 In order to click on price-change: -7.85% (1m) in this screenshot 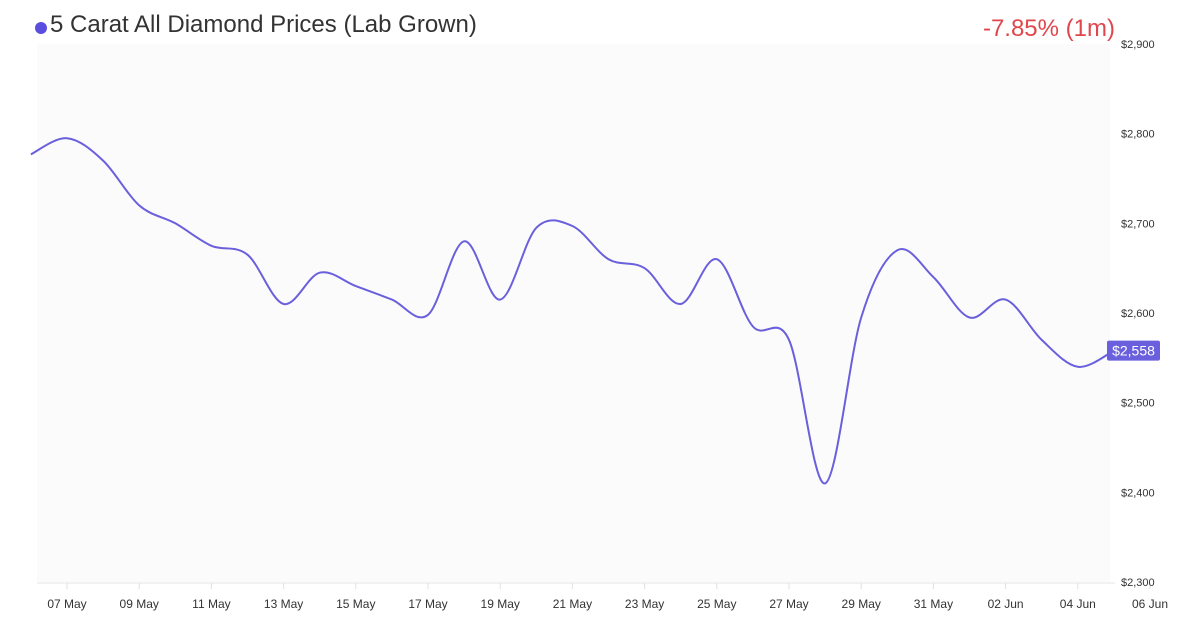, I will do `click(1048, 28)`.